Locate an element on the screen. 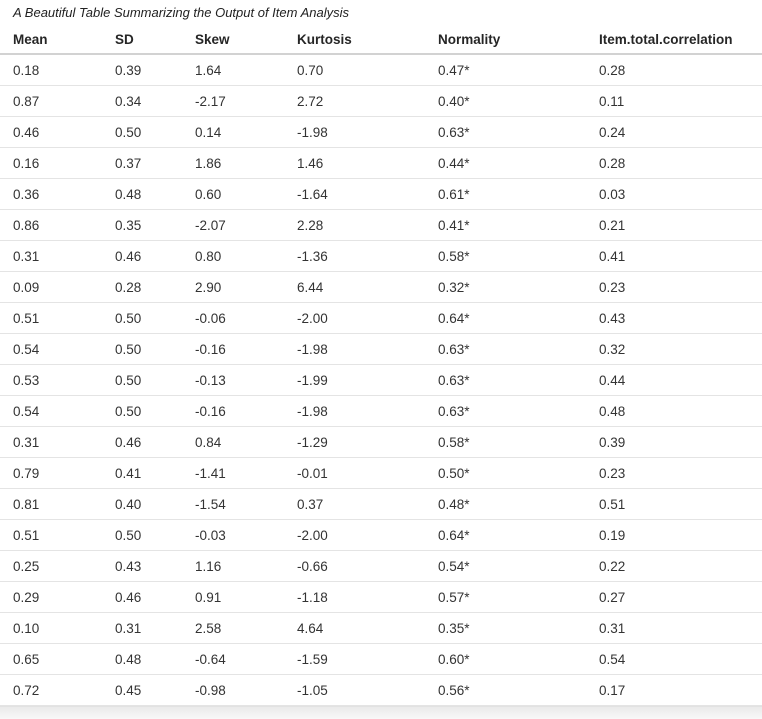 The image size is (762, 719). table-cell: 0.40 is located at coordinates (155, 504).